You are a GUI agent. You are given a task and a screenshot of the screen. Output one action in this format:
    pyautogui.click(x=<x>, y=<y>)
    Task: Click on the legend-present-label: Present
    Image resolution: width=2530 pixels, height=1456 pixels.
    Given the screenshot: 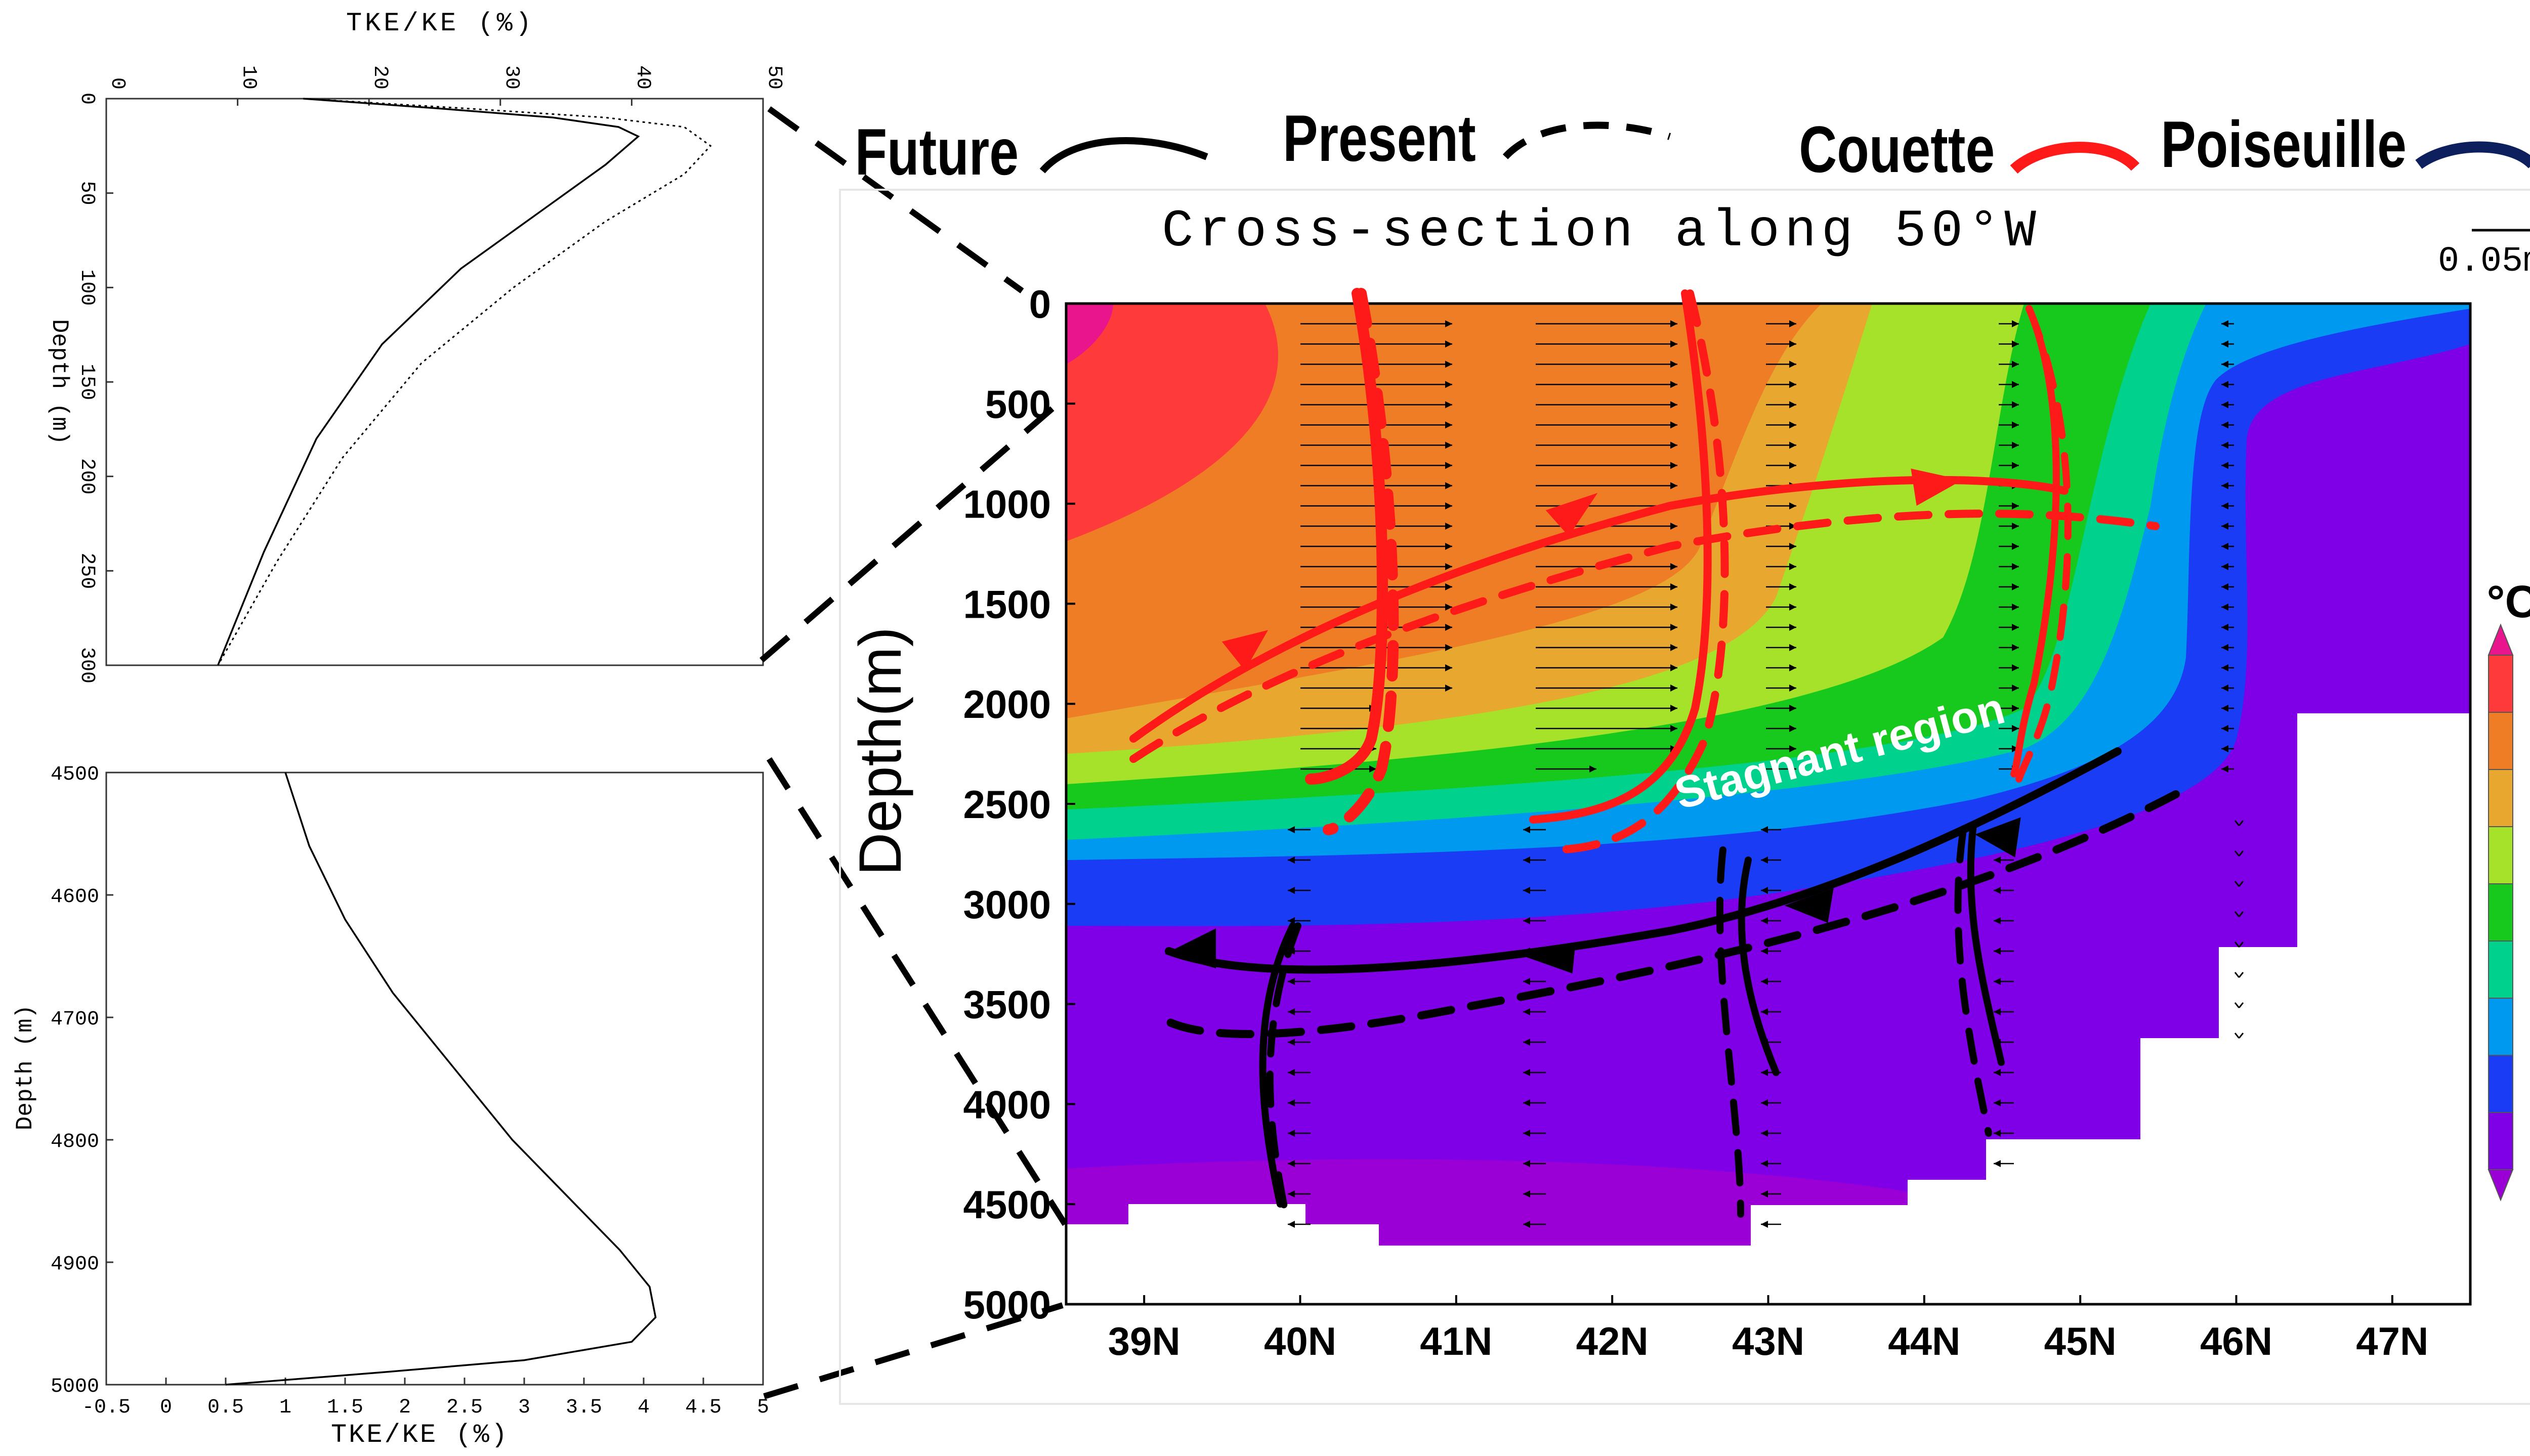 What is the action you would take?
    pyautogui.click(x=1379, y=138)
    